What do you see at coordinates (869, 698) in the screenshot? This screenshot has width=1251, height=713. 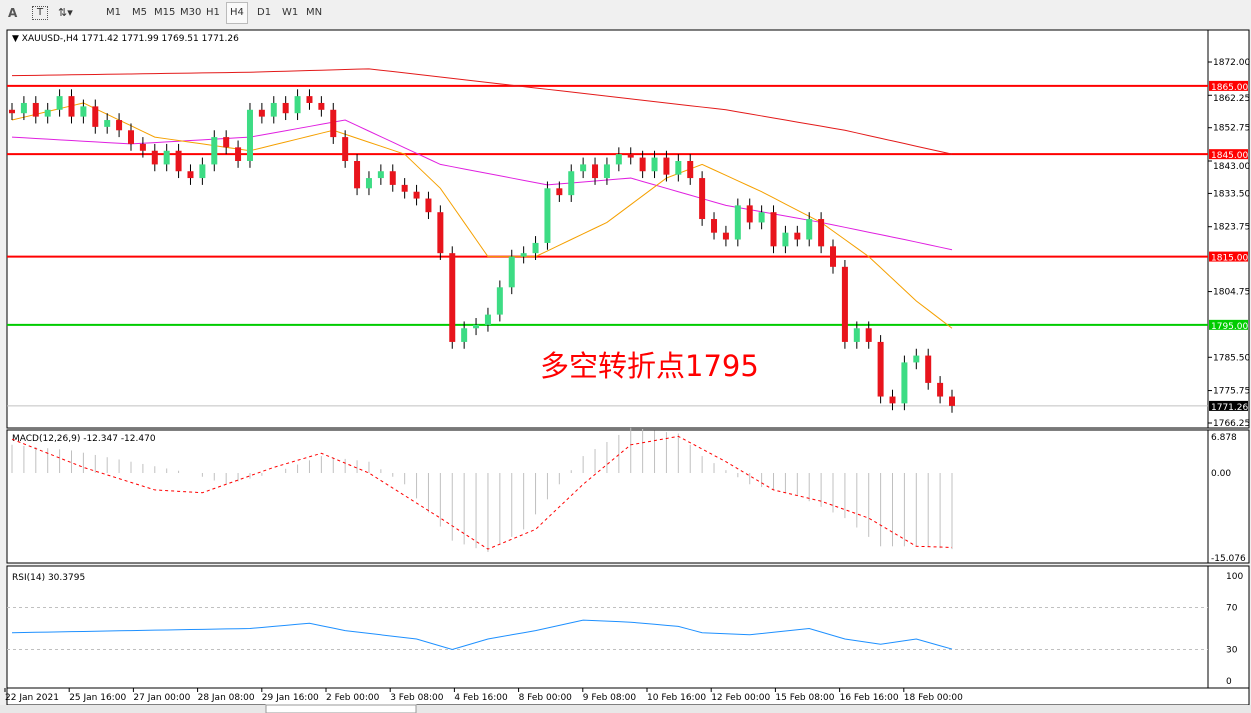 I see `time-tick-label: 16 Feb 16:00` at bounding box center [869, 698].